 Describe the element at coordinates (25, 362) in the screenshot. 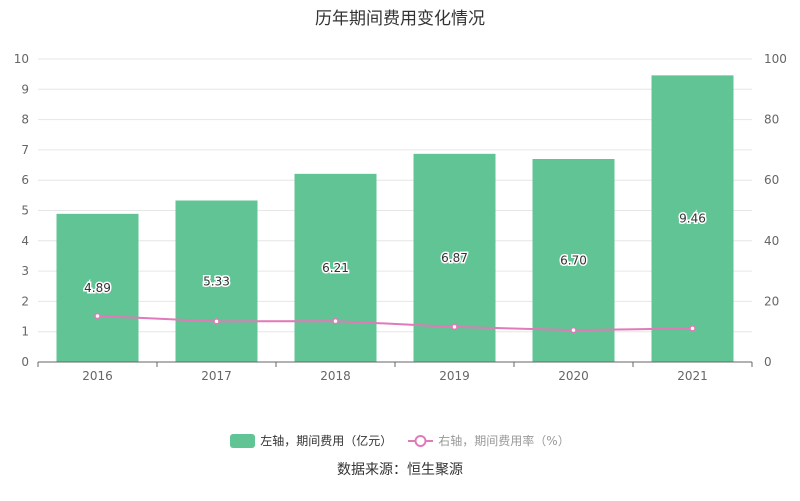

I see `y-left-tick-label: 0` at that location.